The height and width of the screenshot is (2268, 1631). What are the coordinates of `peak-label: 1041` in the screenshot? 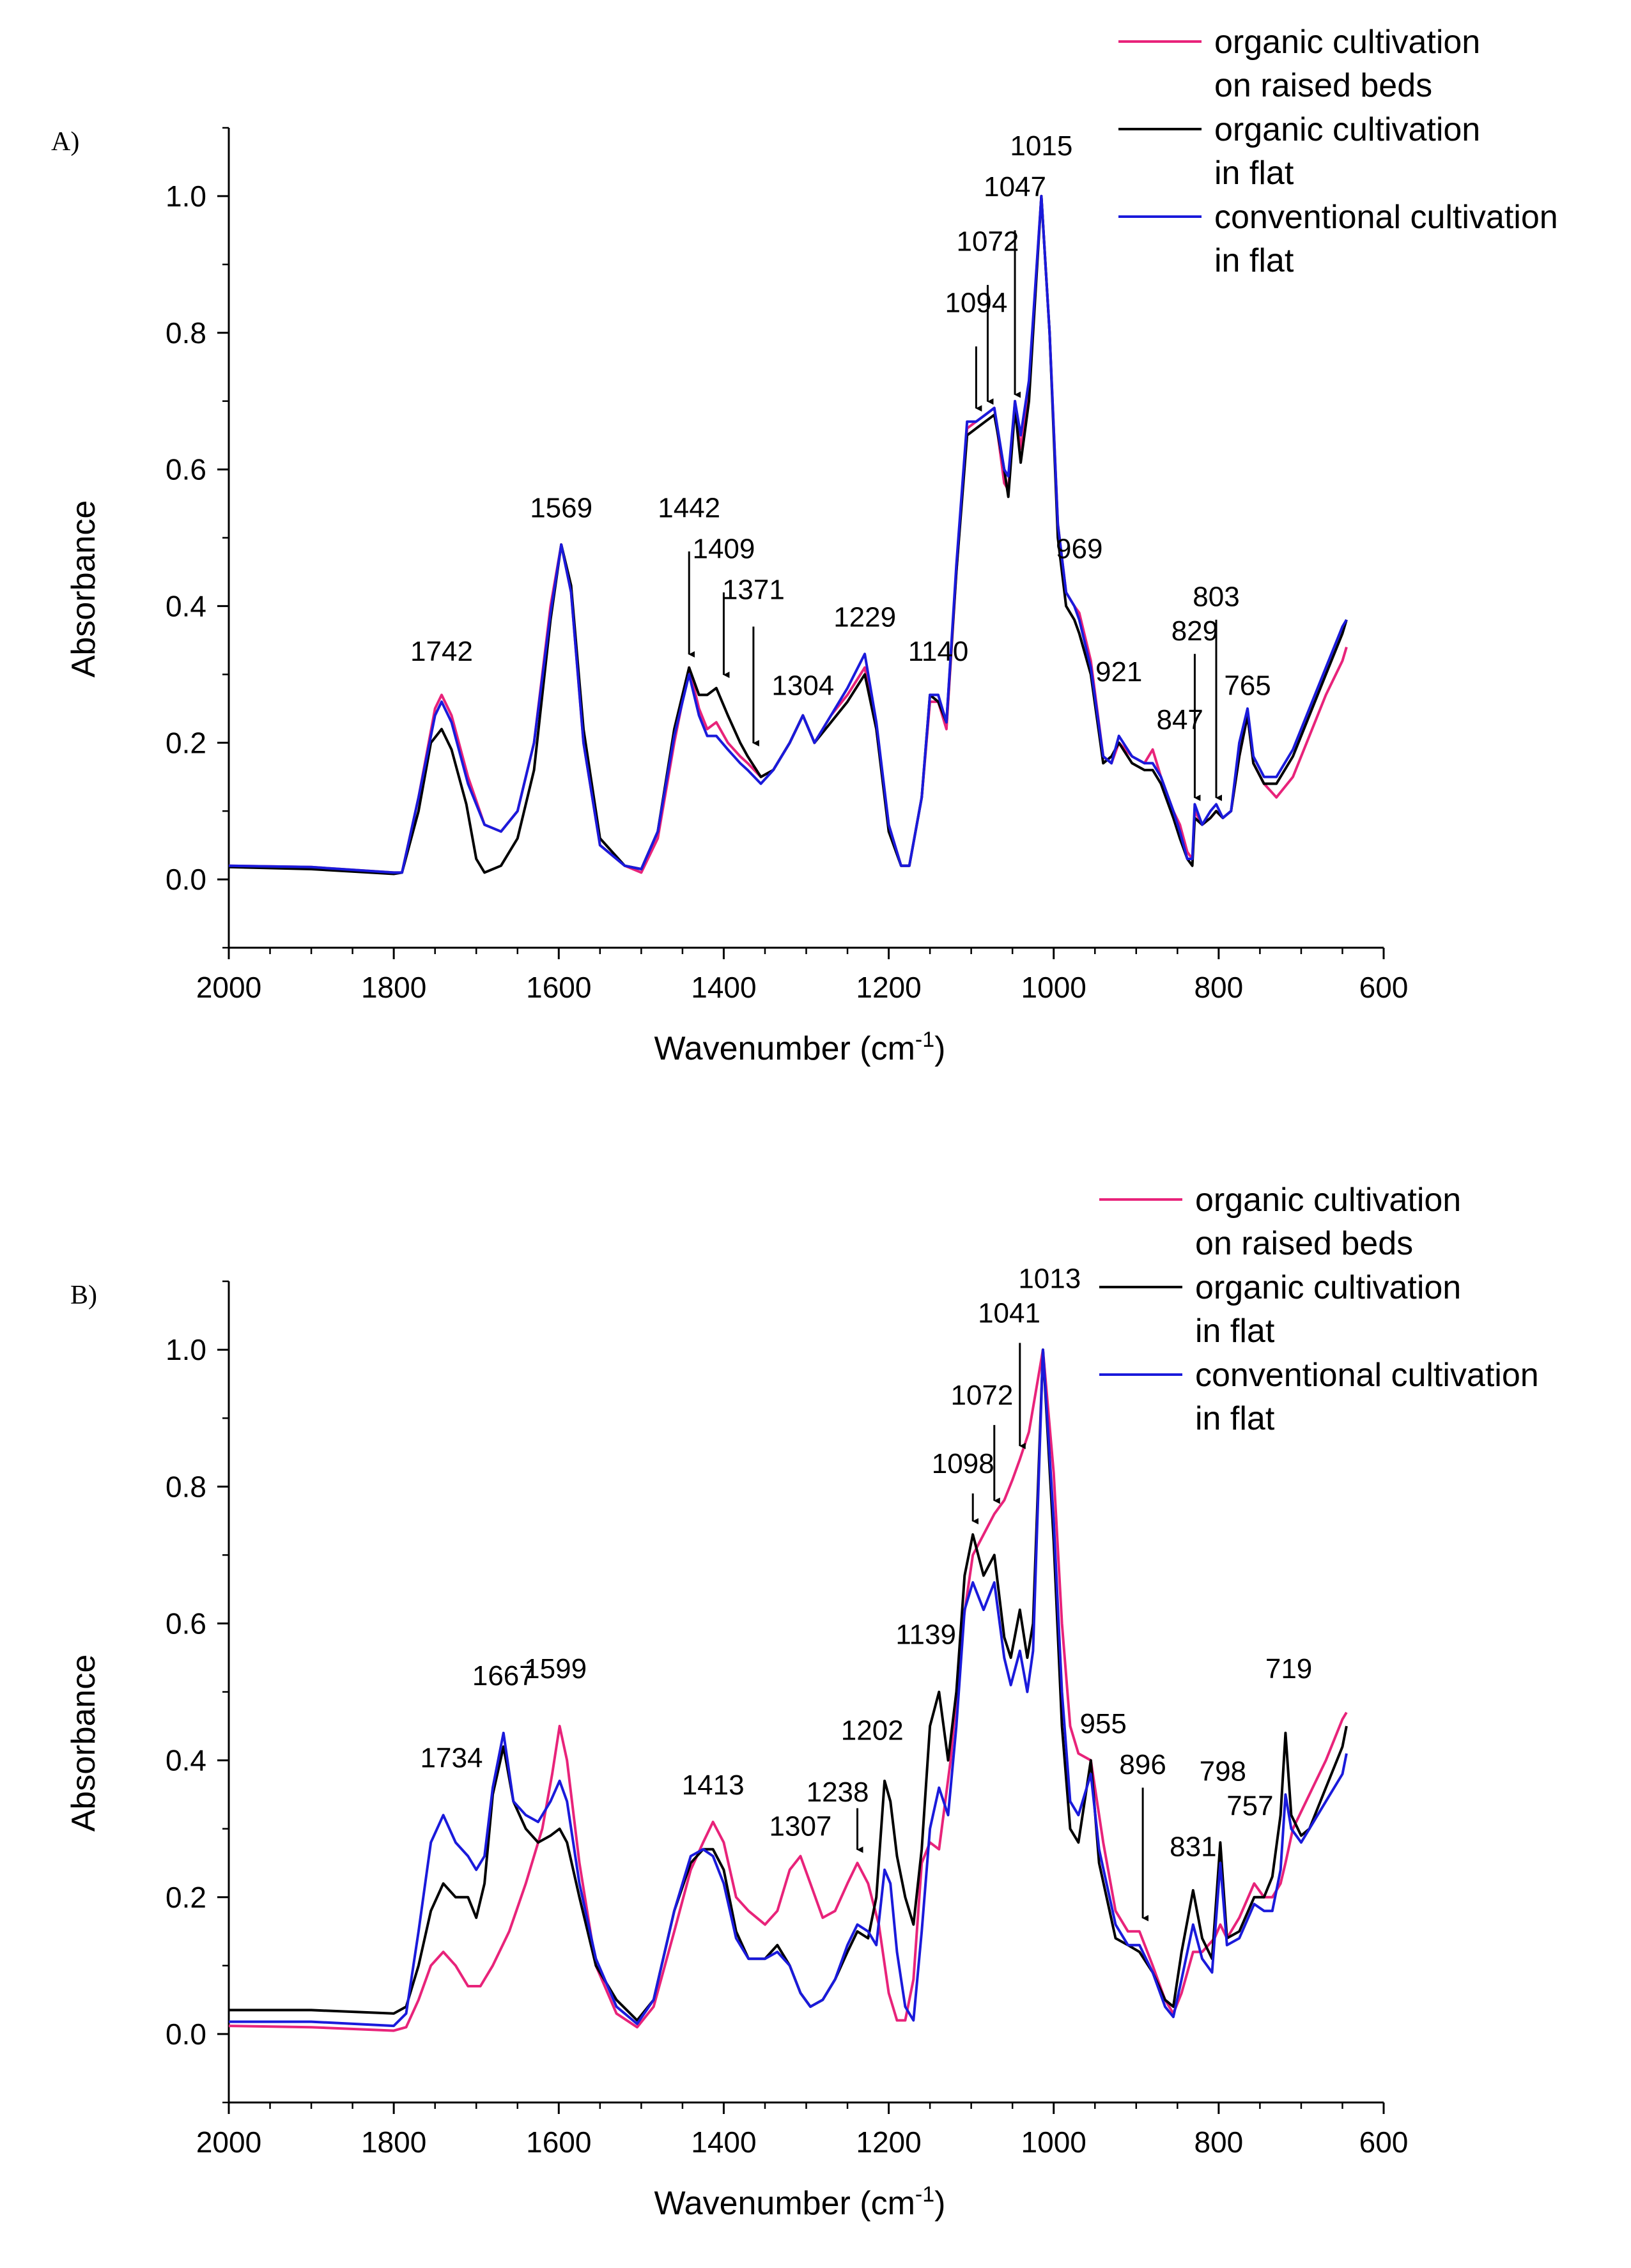 It's located at (1009, 1313).